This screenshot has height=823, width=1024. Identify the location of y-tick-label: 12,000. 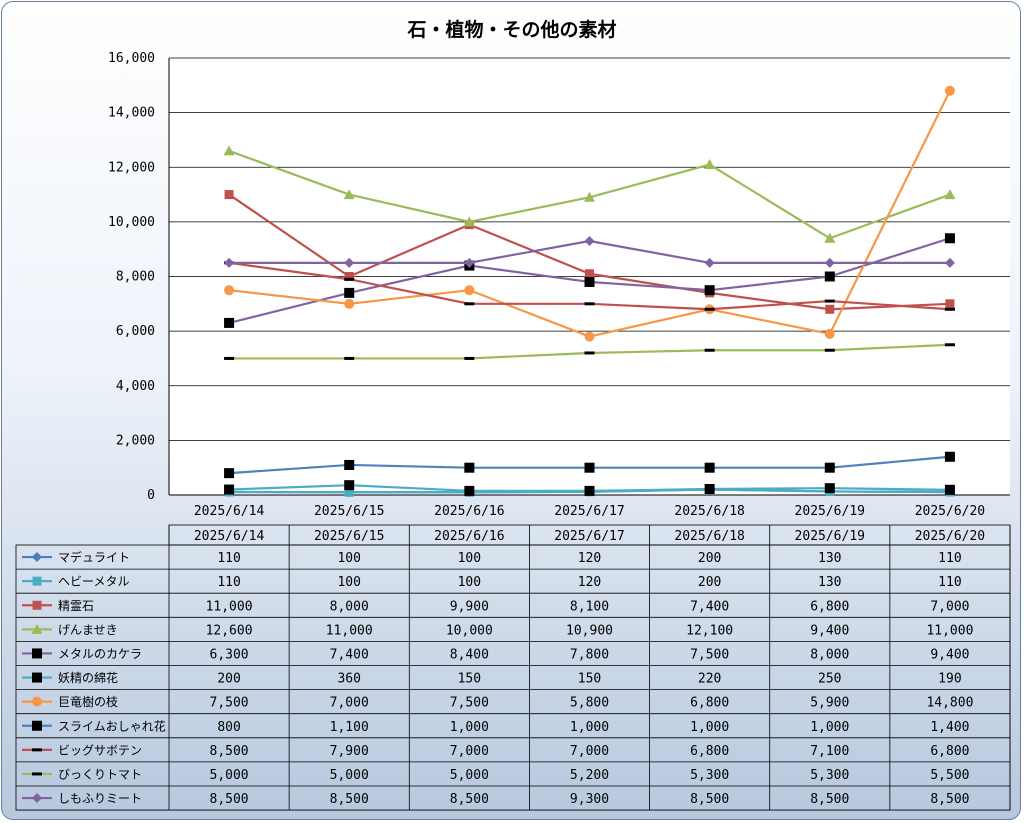
(131, 167).